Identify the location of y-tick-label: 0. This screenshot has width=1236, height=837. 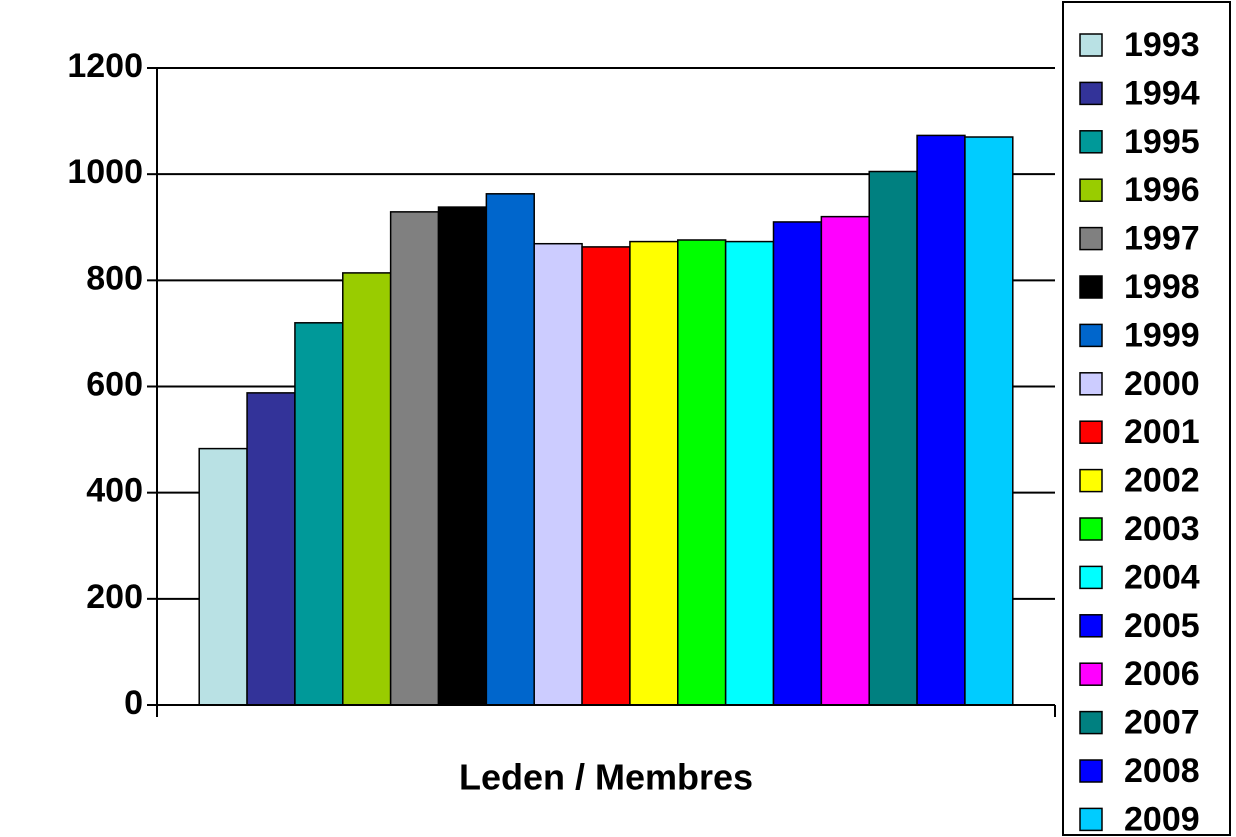
(133, 703).